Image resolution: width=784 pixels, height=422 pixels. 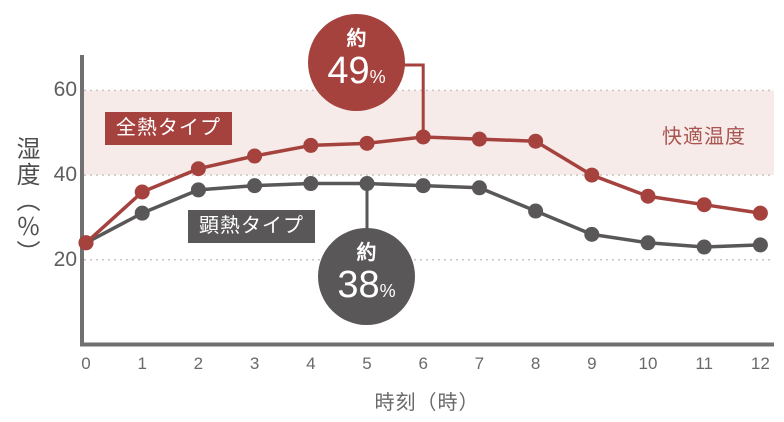 What do you see at coordinates (356, 71) in the screenshot?
I see `callout-value: 49%` at bounding box center [356, 71].